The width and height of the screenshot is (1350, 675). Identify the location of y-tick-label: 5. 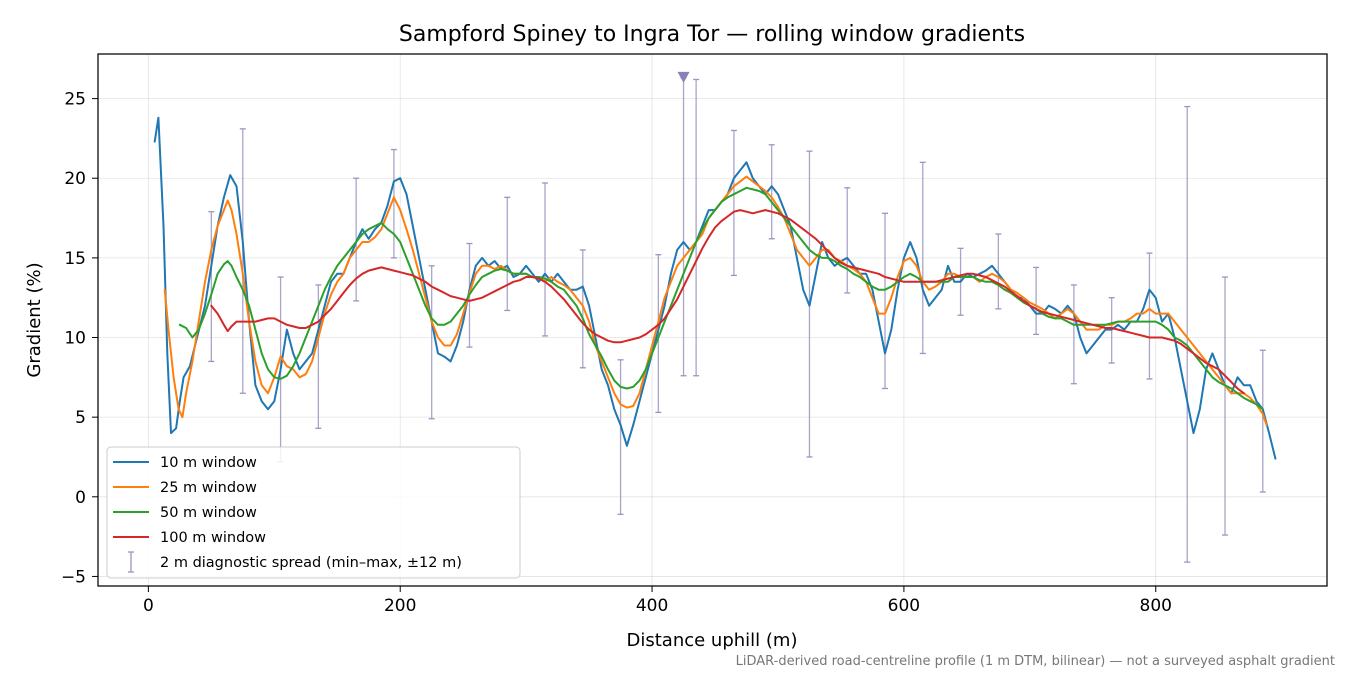
(80, 418).